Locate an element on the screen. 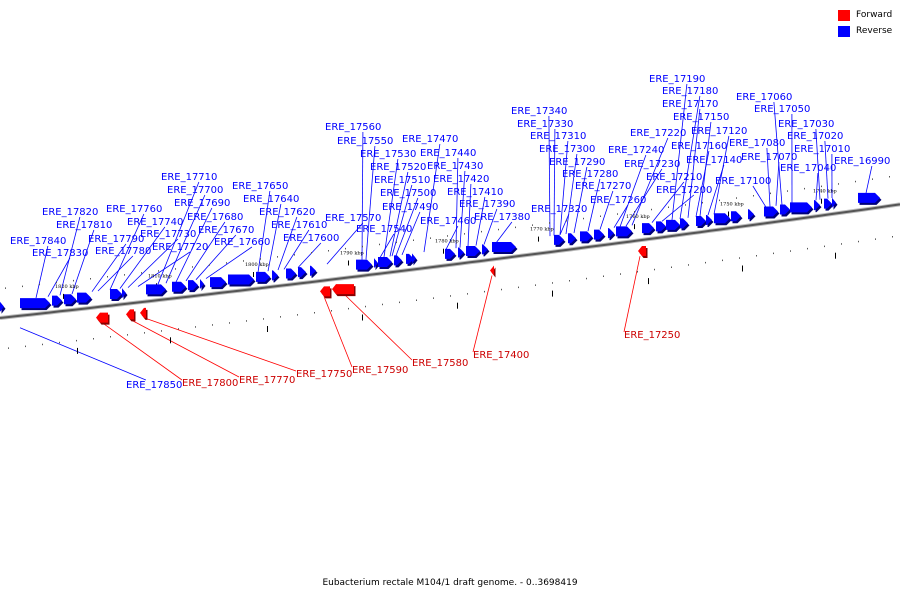 Image resolution: width=900 pixels, height=600 pixels. reverse-gene-label: ERE_17560 is located at coordinates (353, 127).